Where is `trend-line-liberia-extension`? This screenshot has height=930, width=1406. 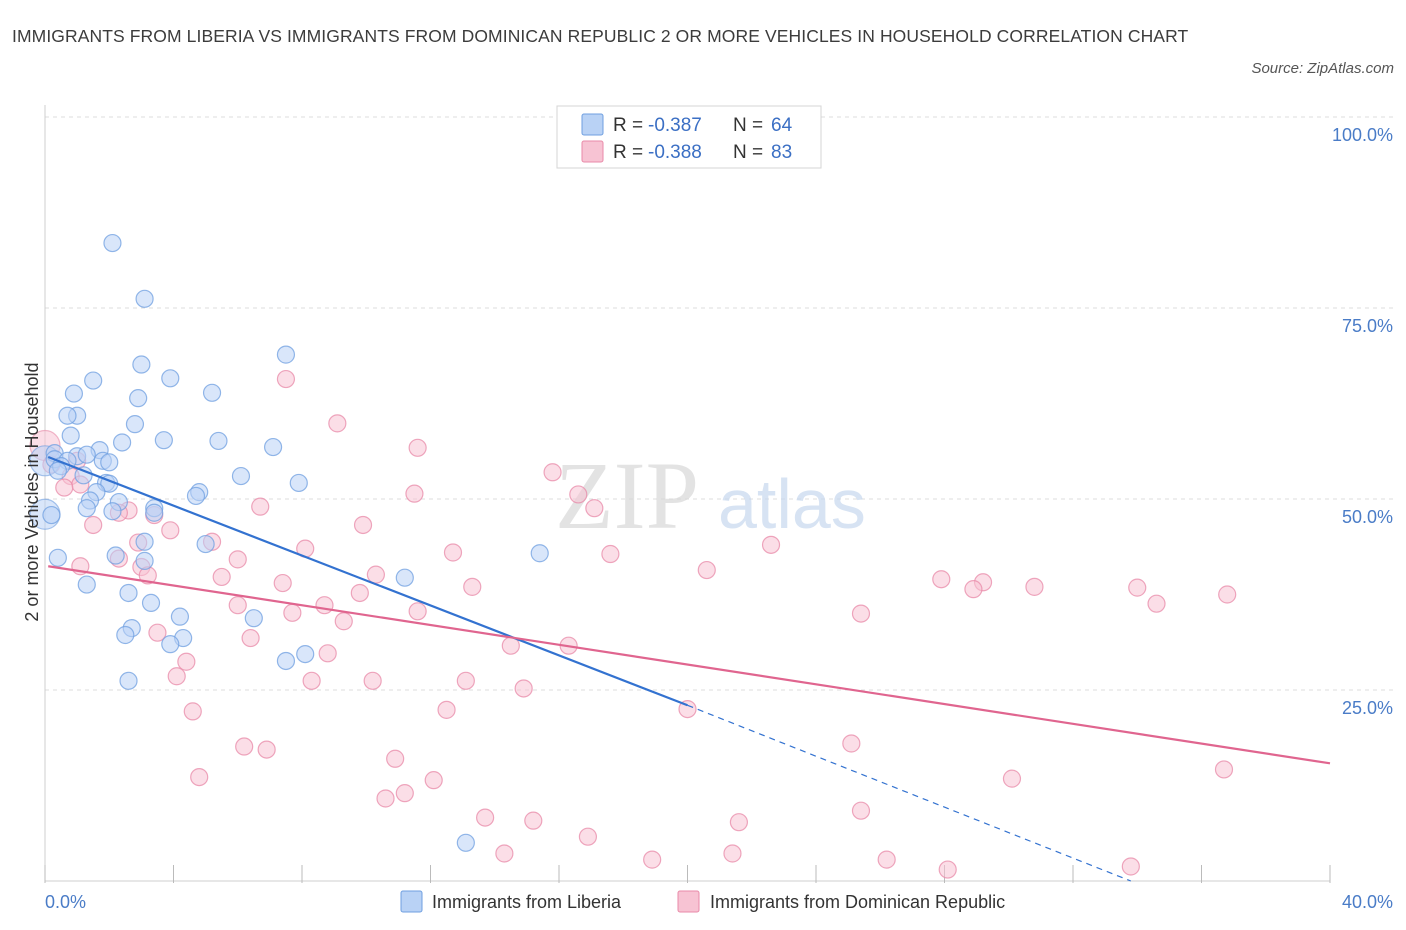 trend-line-liberia-extension is located at coordinates (909, 793).